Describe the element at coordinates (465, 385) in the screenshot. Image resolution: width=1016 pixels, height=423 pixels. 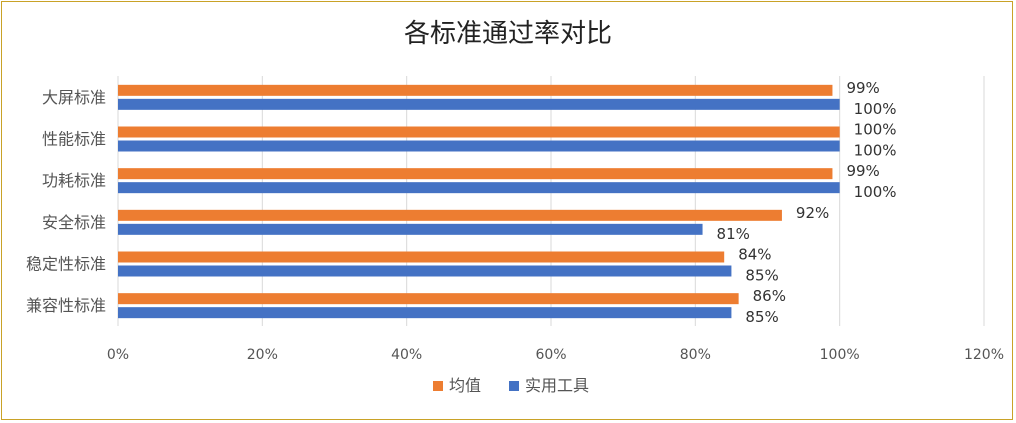
I see `legend-label: 均值` at that location.